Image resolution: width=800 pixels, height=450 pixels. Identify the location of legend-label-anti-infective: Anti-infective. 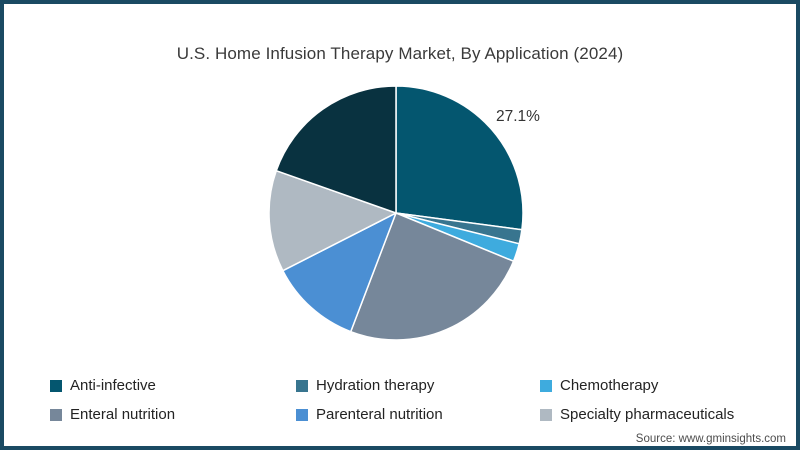
(113, 385).